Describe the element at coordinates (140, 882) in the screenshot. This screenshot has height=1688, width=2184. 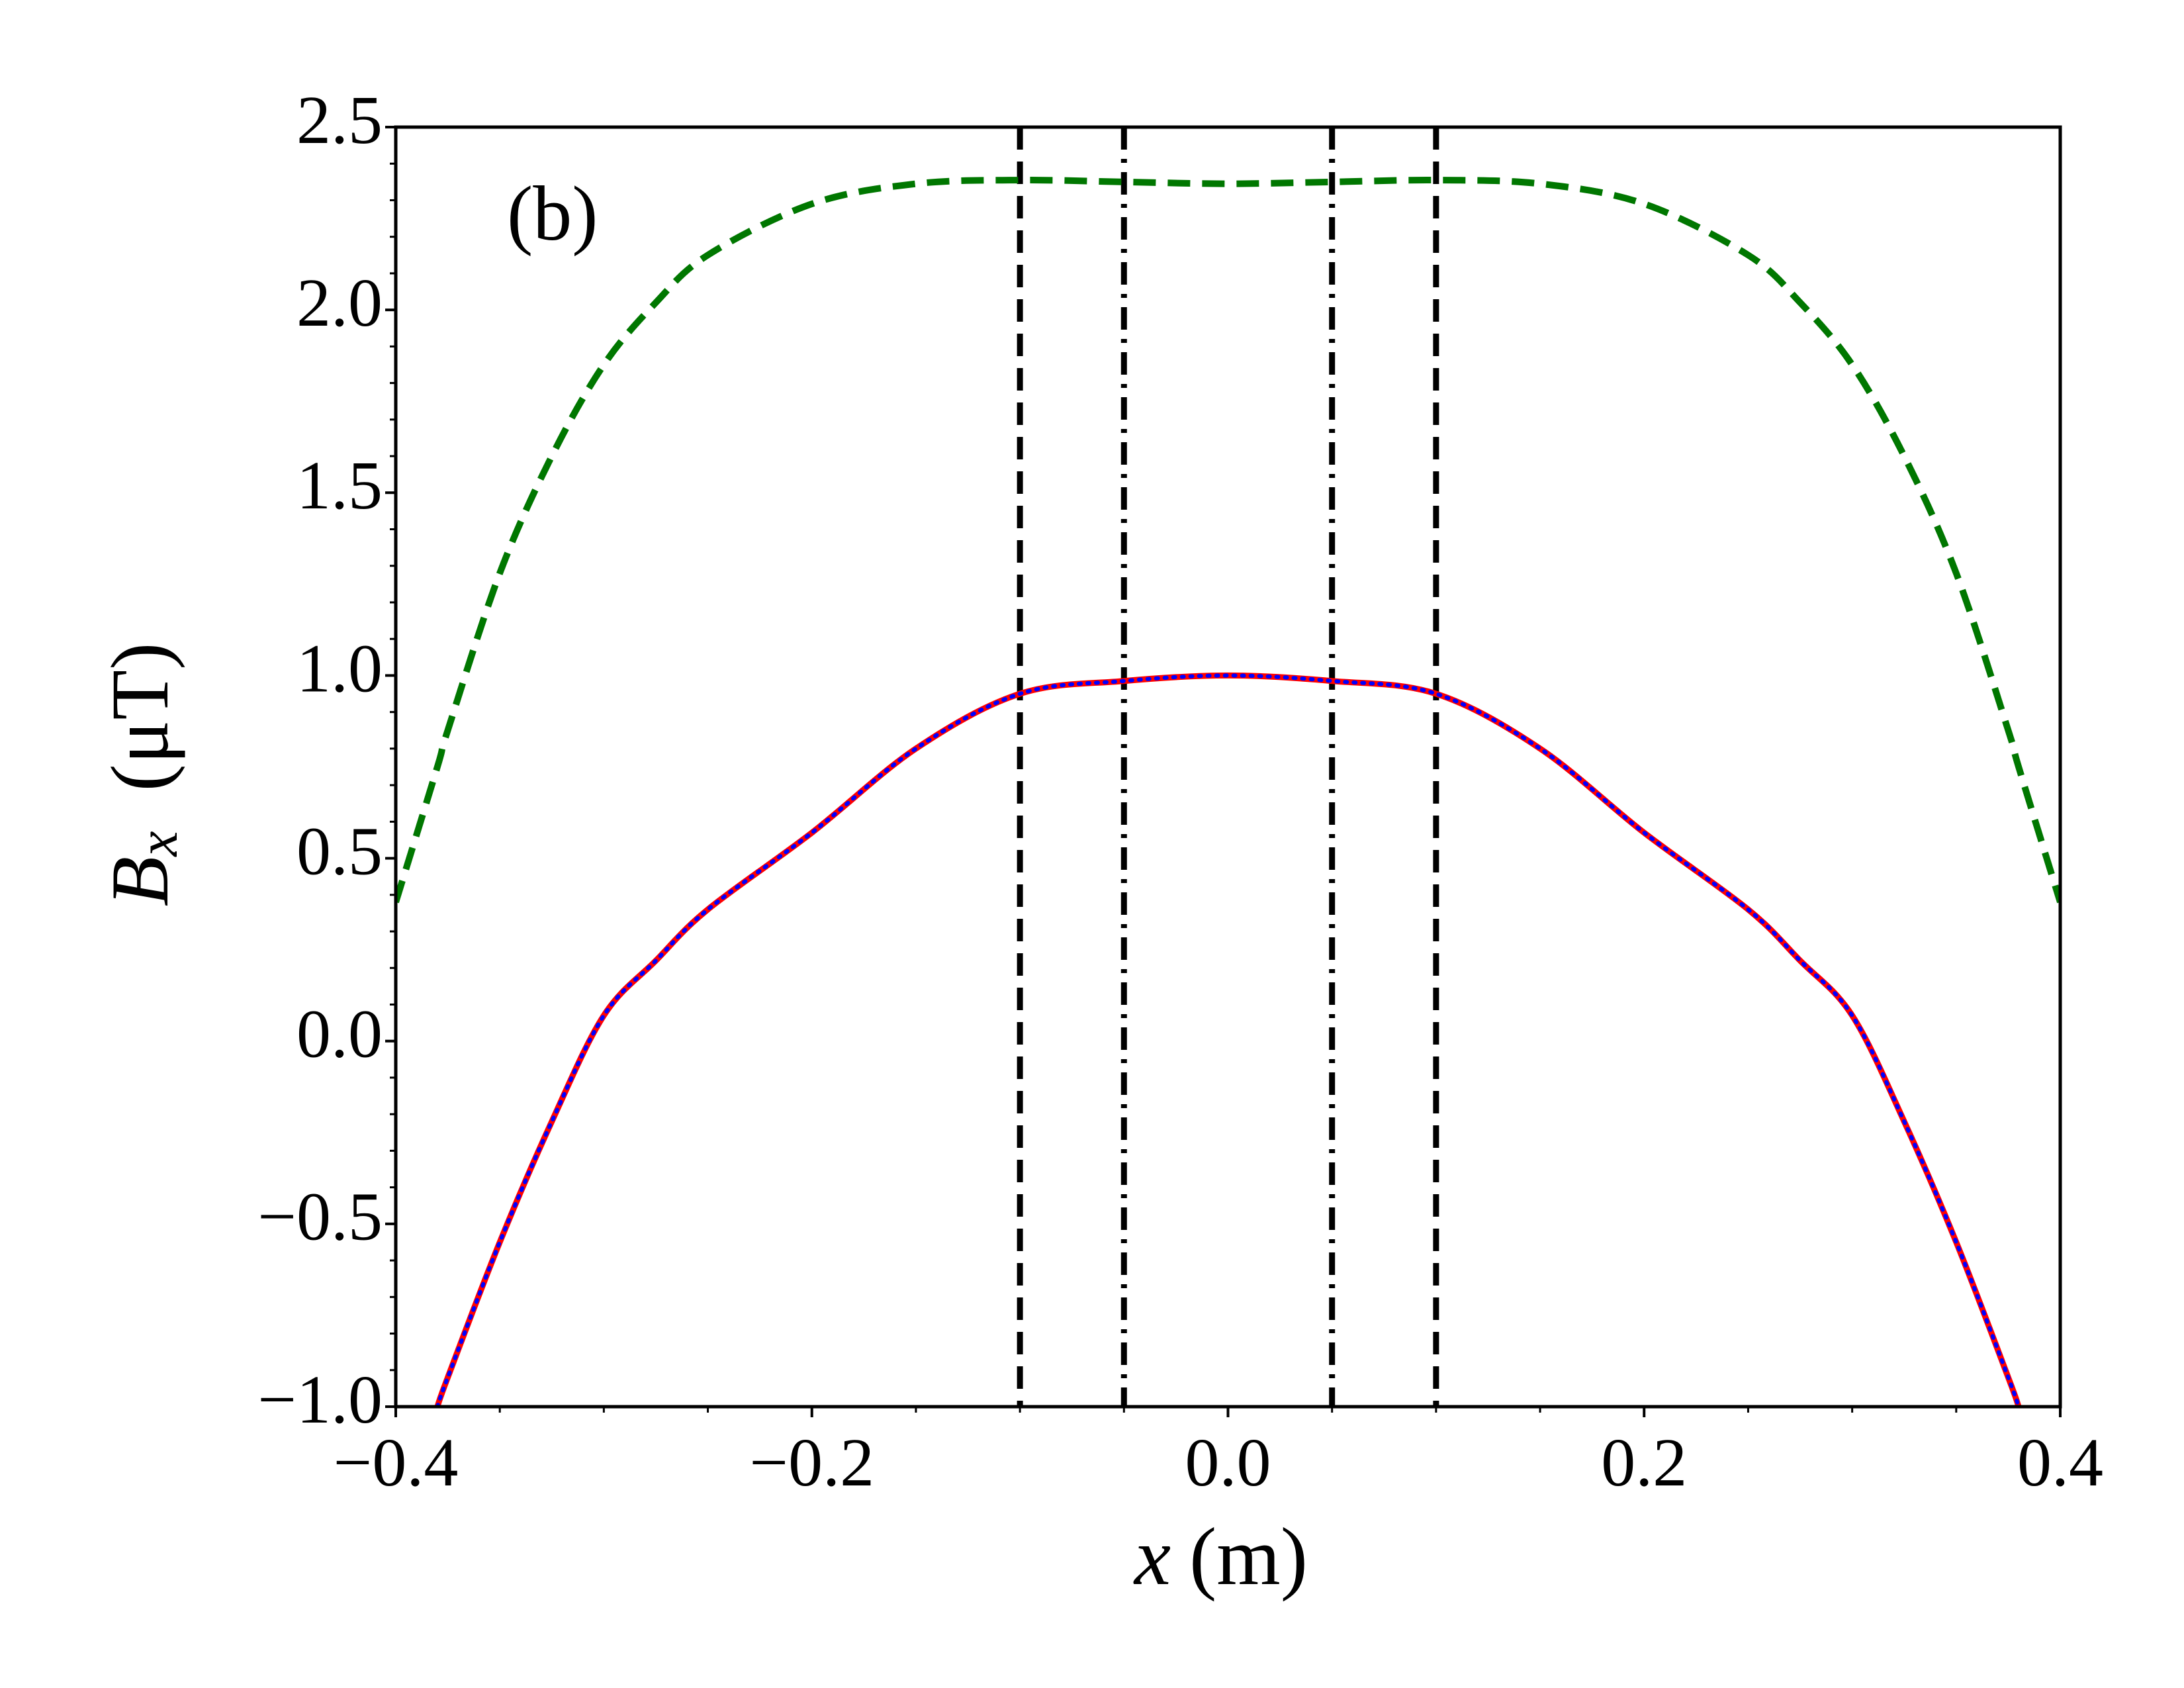
I see `y-label-symbol: B` at that location.